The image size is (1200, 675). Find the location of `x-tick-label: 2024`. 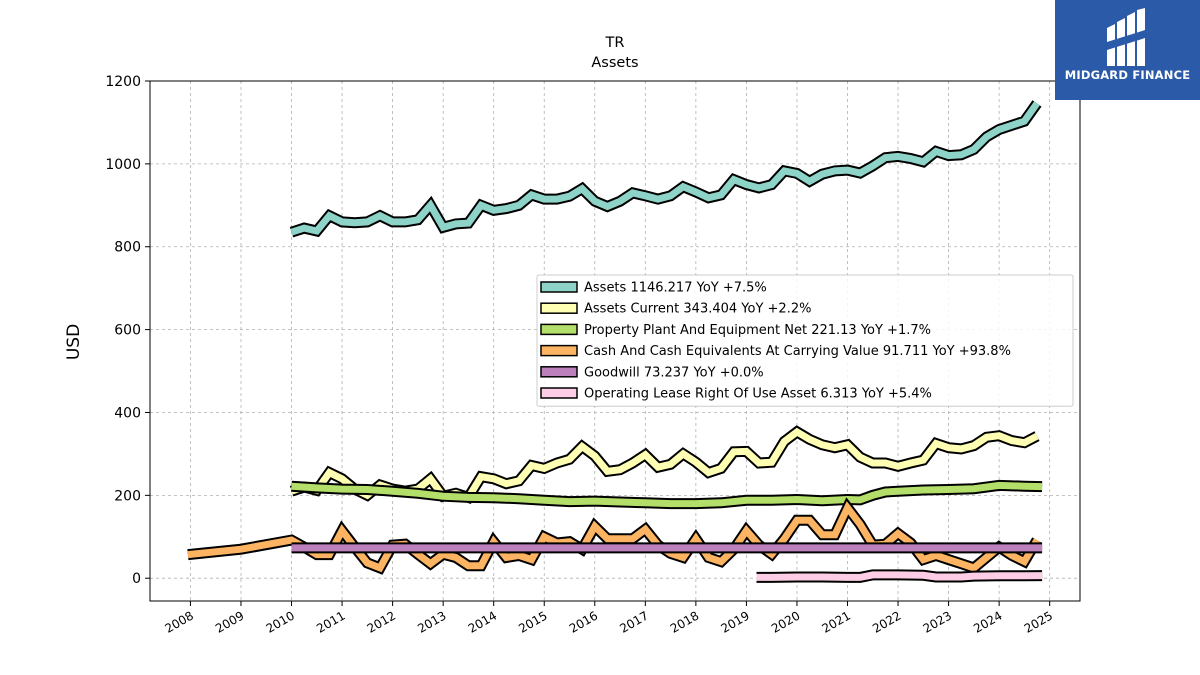

x-tick-label: 2024 is located at coordinates (987, 621).